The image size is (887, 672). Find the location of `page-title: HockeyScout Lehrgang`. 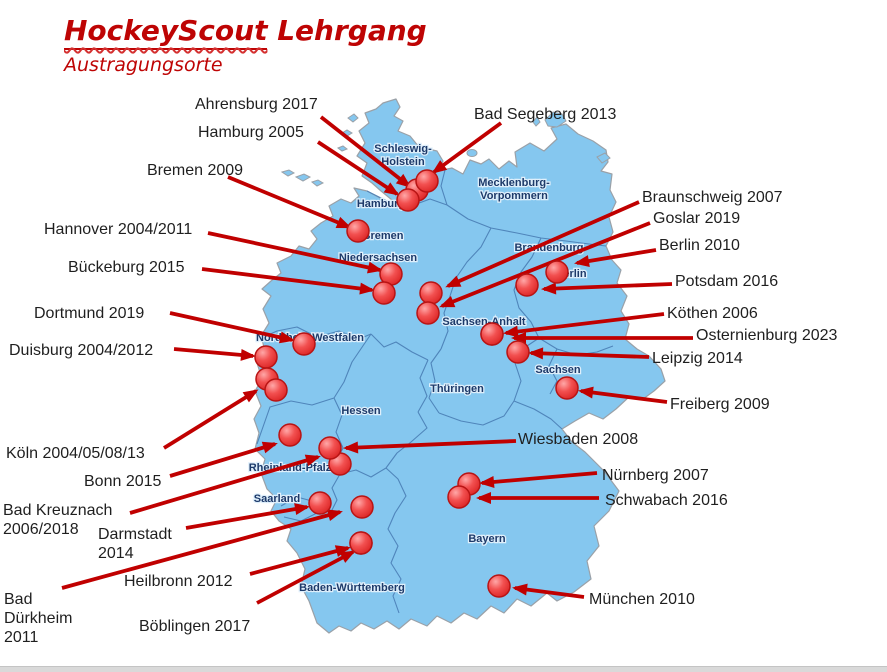

page-title: HockeyScout Lehrgang is located at coordinates (245, 32).